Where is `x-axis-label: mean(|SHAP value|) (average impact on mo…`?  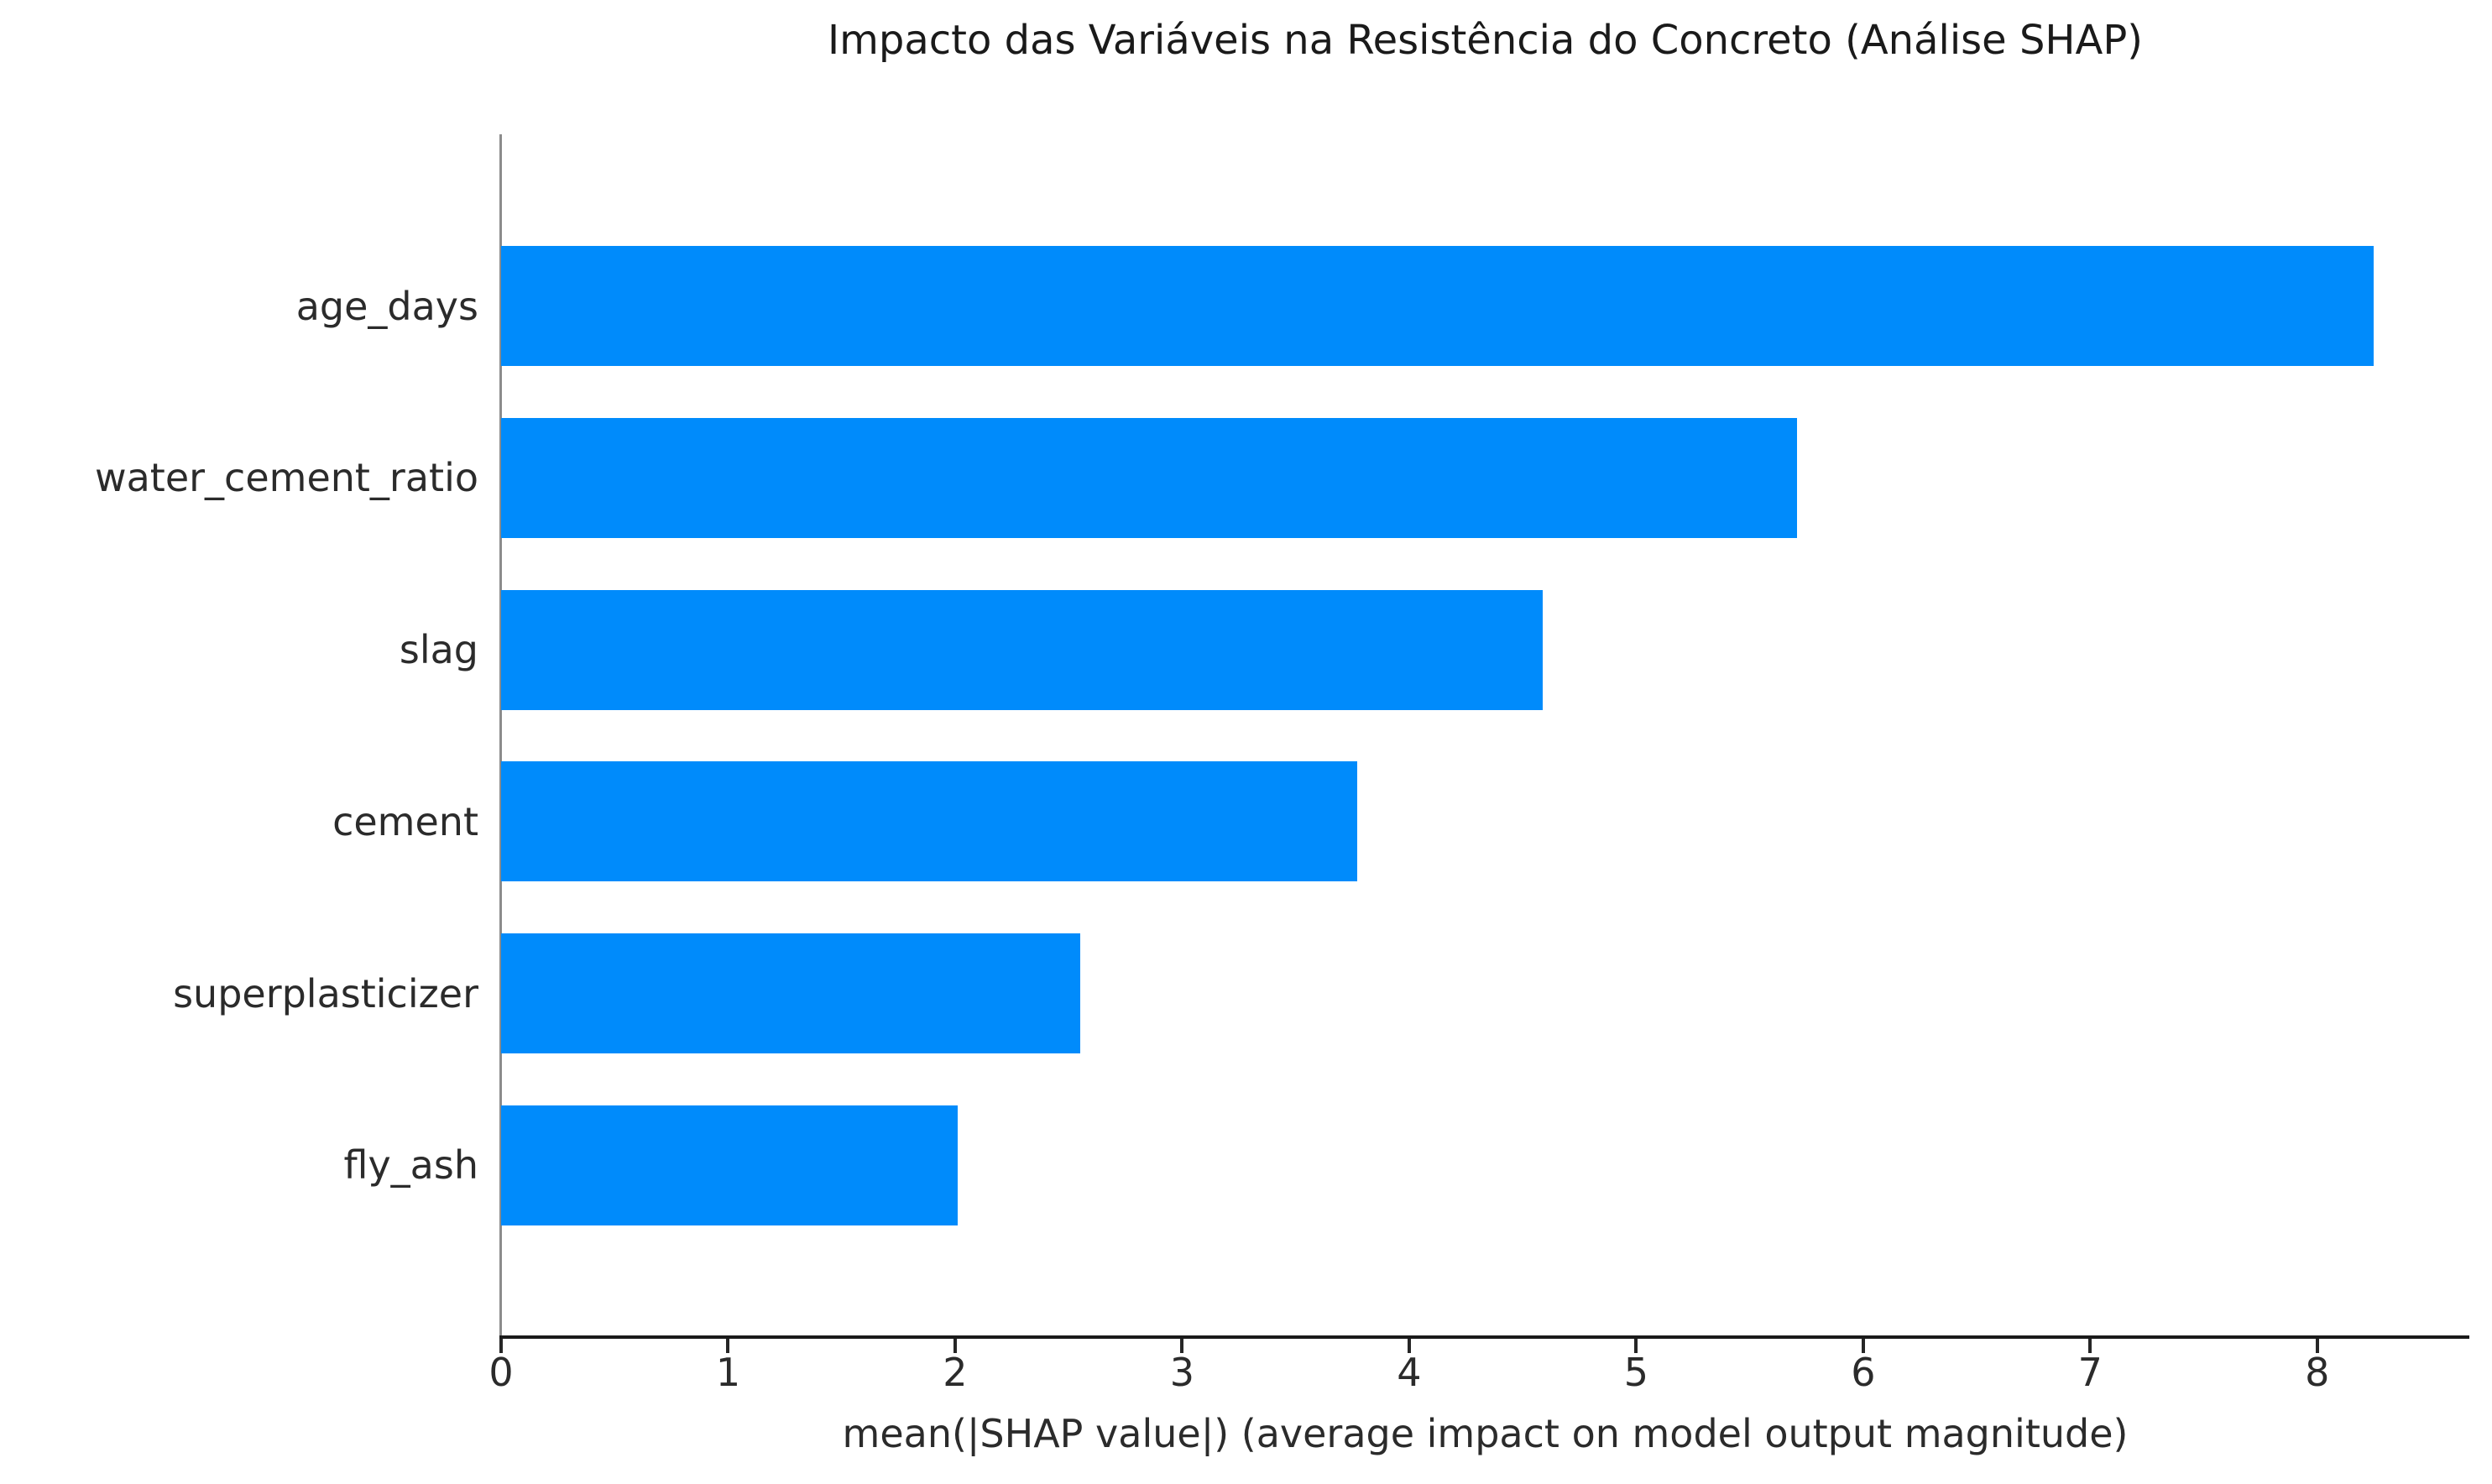 x-axis-label: mean(|SHAP value|) (average impact on mo… is located at coordinates (1485, 1433).